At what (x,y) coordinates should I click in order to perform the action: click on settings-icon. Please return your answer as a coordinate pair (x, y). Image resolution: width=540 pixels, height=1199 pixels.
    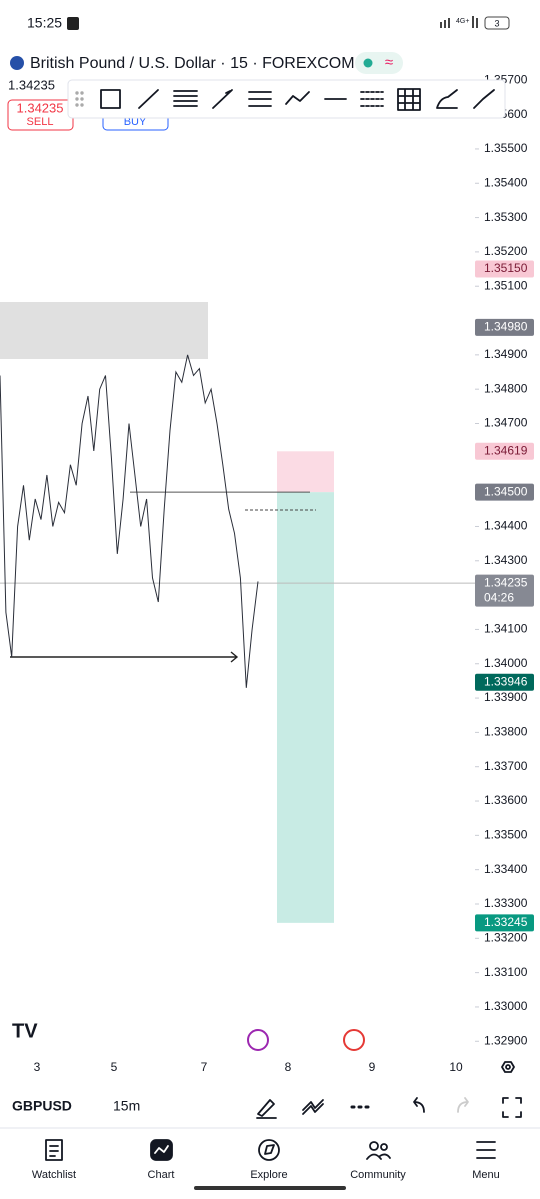
    Looking at the image, I should click on (508, 1067).